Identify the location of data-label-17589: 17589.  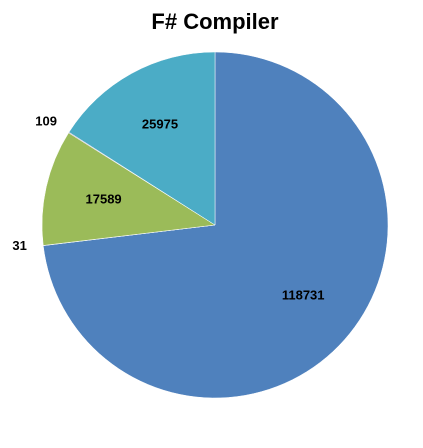
(104, 198).